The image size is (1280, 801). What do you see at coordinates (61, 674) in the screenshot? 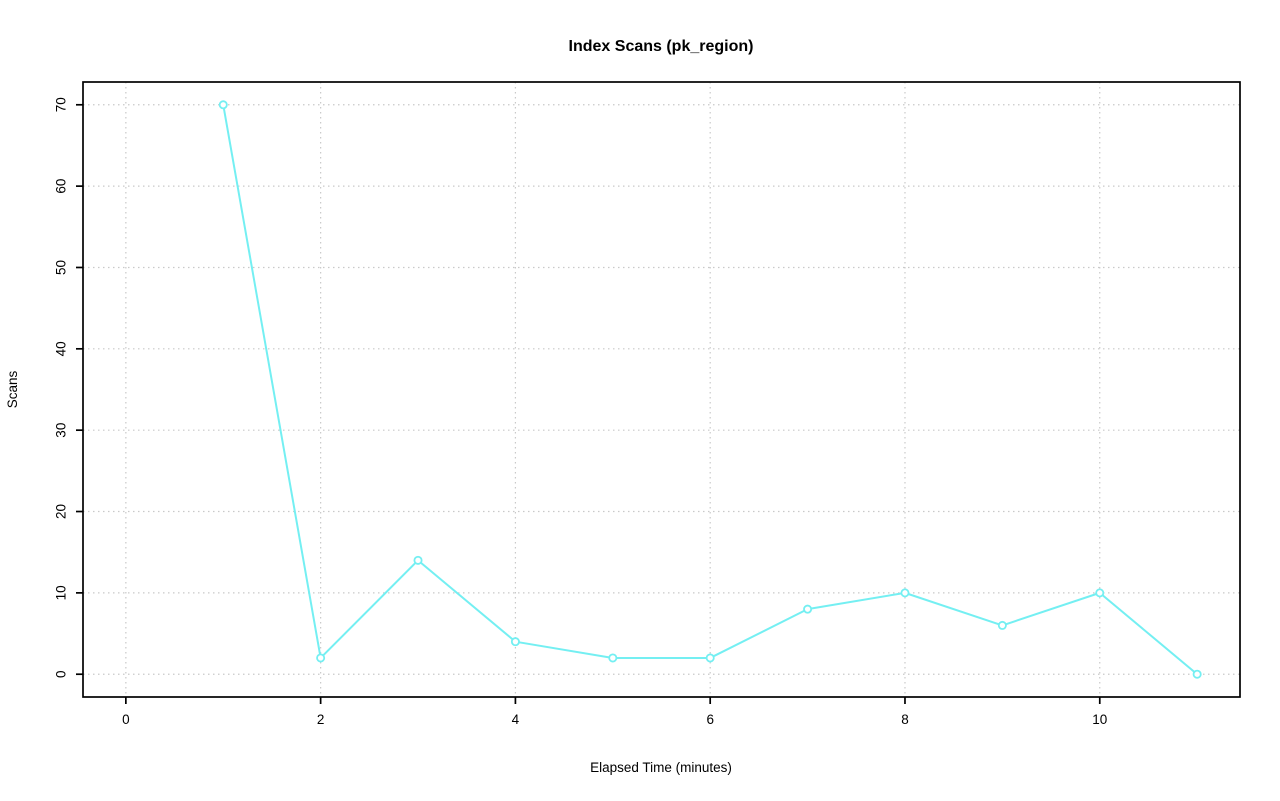
I see `y-tick-label: 0` at bounding box center [61, 674].